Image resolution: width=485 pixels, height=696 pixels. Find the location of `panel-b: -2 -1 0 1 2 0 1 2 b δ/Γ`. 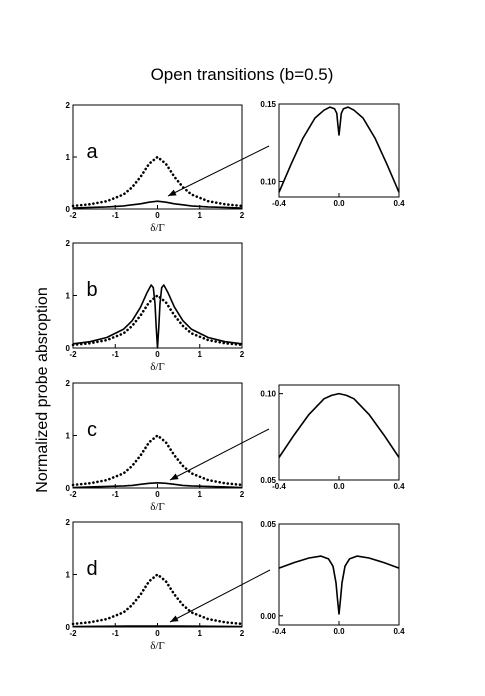

panel-b: -2 -1 0 1 2 0 1 2 b δ/Γ is located at coordinates (155, 306).